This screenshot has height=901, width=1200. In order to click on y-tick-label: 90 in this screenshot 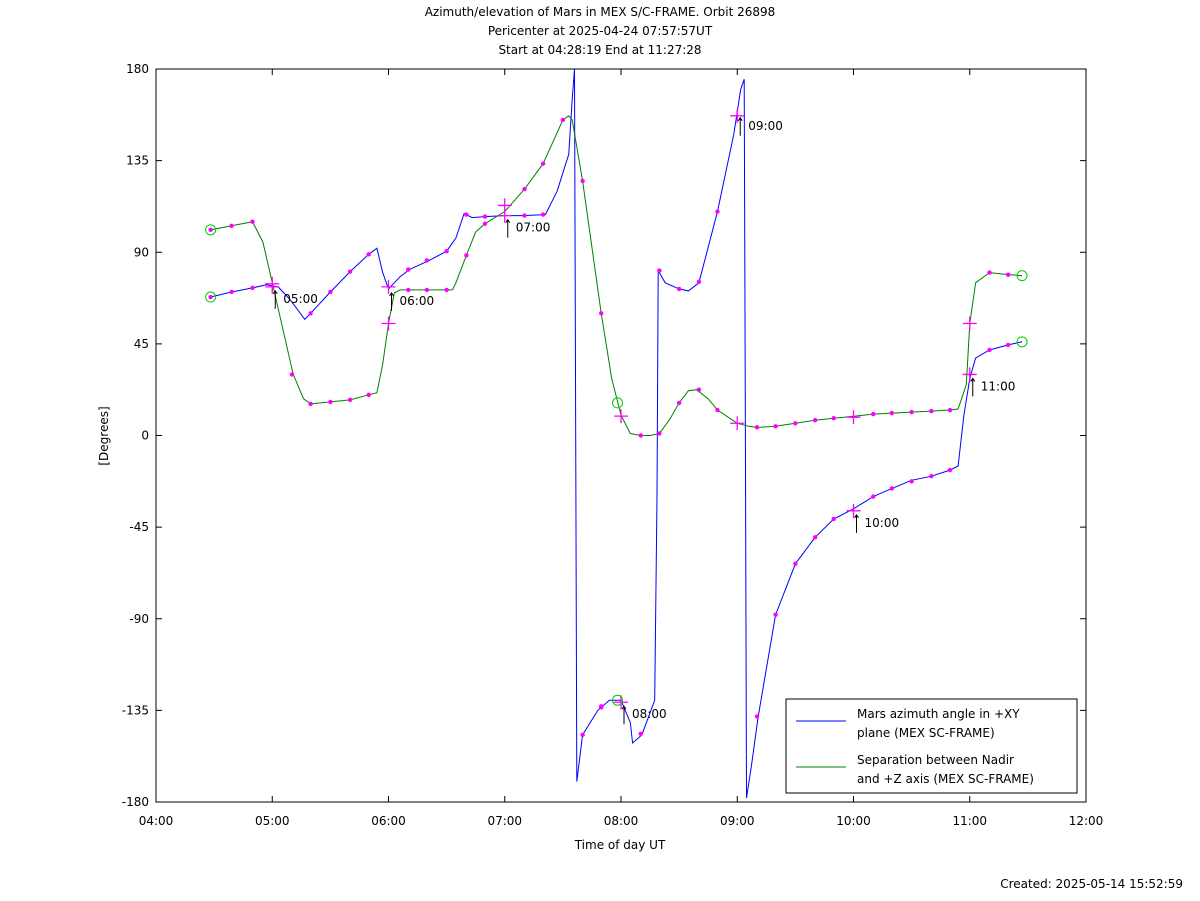, I will do `click(141, 252)`.